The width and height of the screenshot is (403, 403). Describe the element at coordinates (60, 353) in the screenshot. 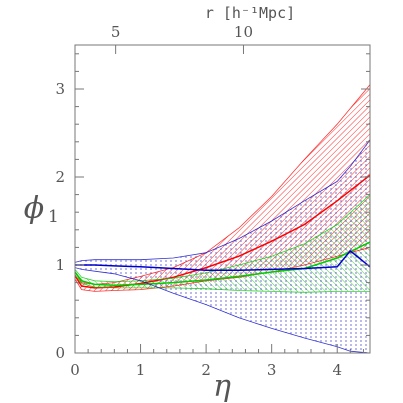

I see `y-tick-label: 0` at that location.